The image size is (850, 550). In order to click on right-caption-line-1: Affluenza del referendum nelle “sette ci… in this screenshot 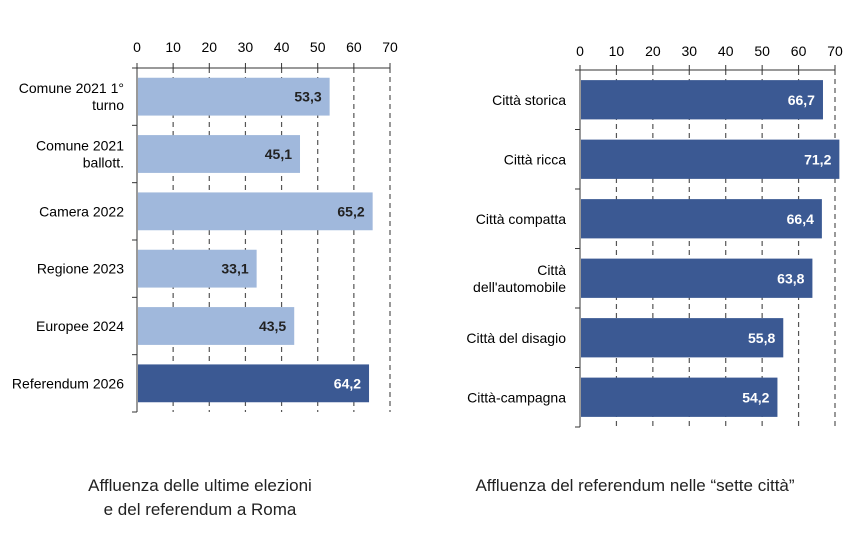, I will do `click(635, 485)`.